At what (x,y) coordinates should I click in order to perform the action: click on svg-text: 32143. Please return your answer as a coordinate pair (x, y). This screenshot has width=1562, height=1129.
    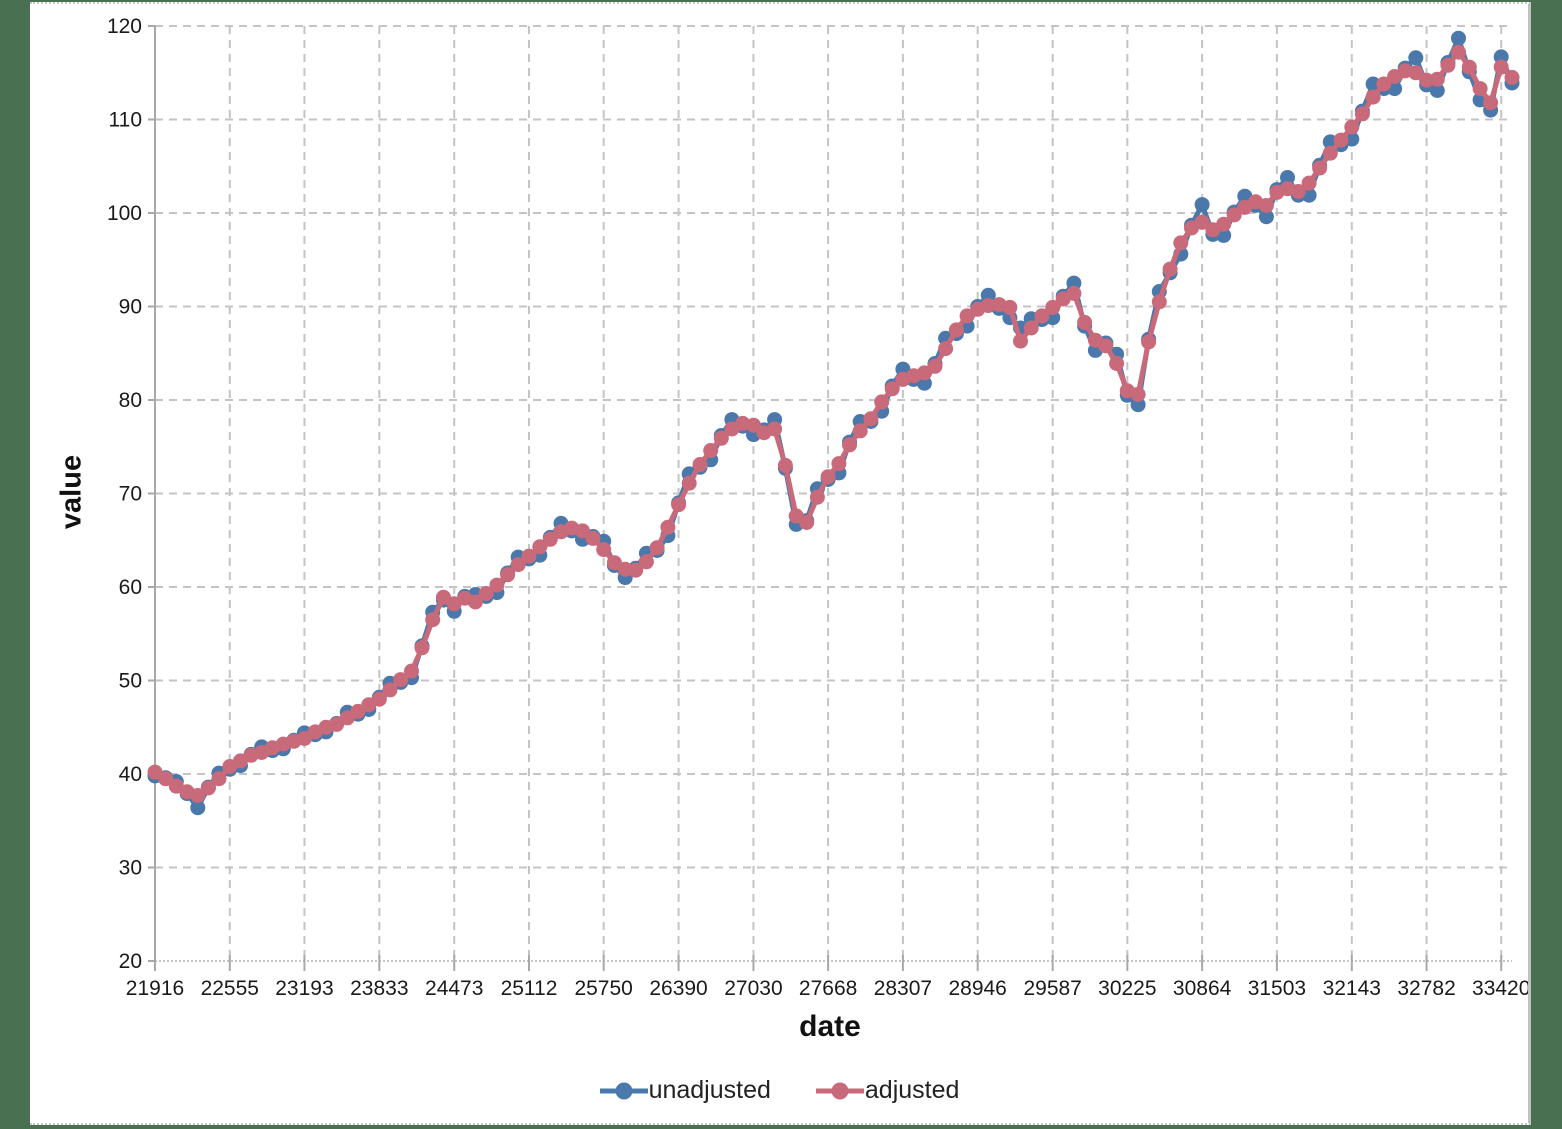
    Looking at the image, I should click on (1352, 988).